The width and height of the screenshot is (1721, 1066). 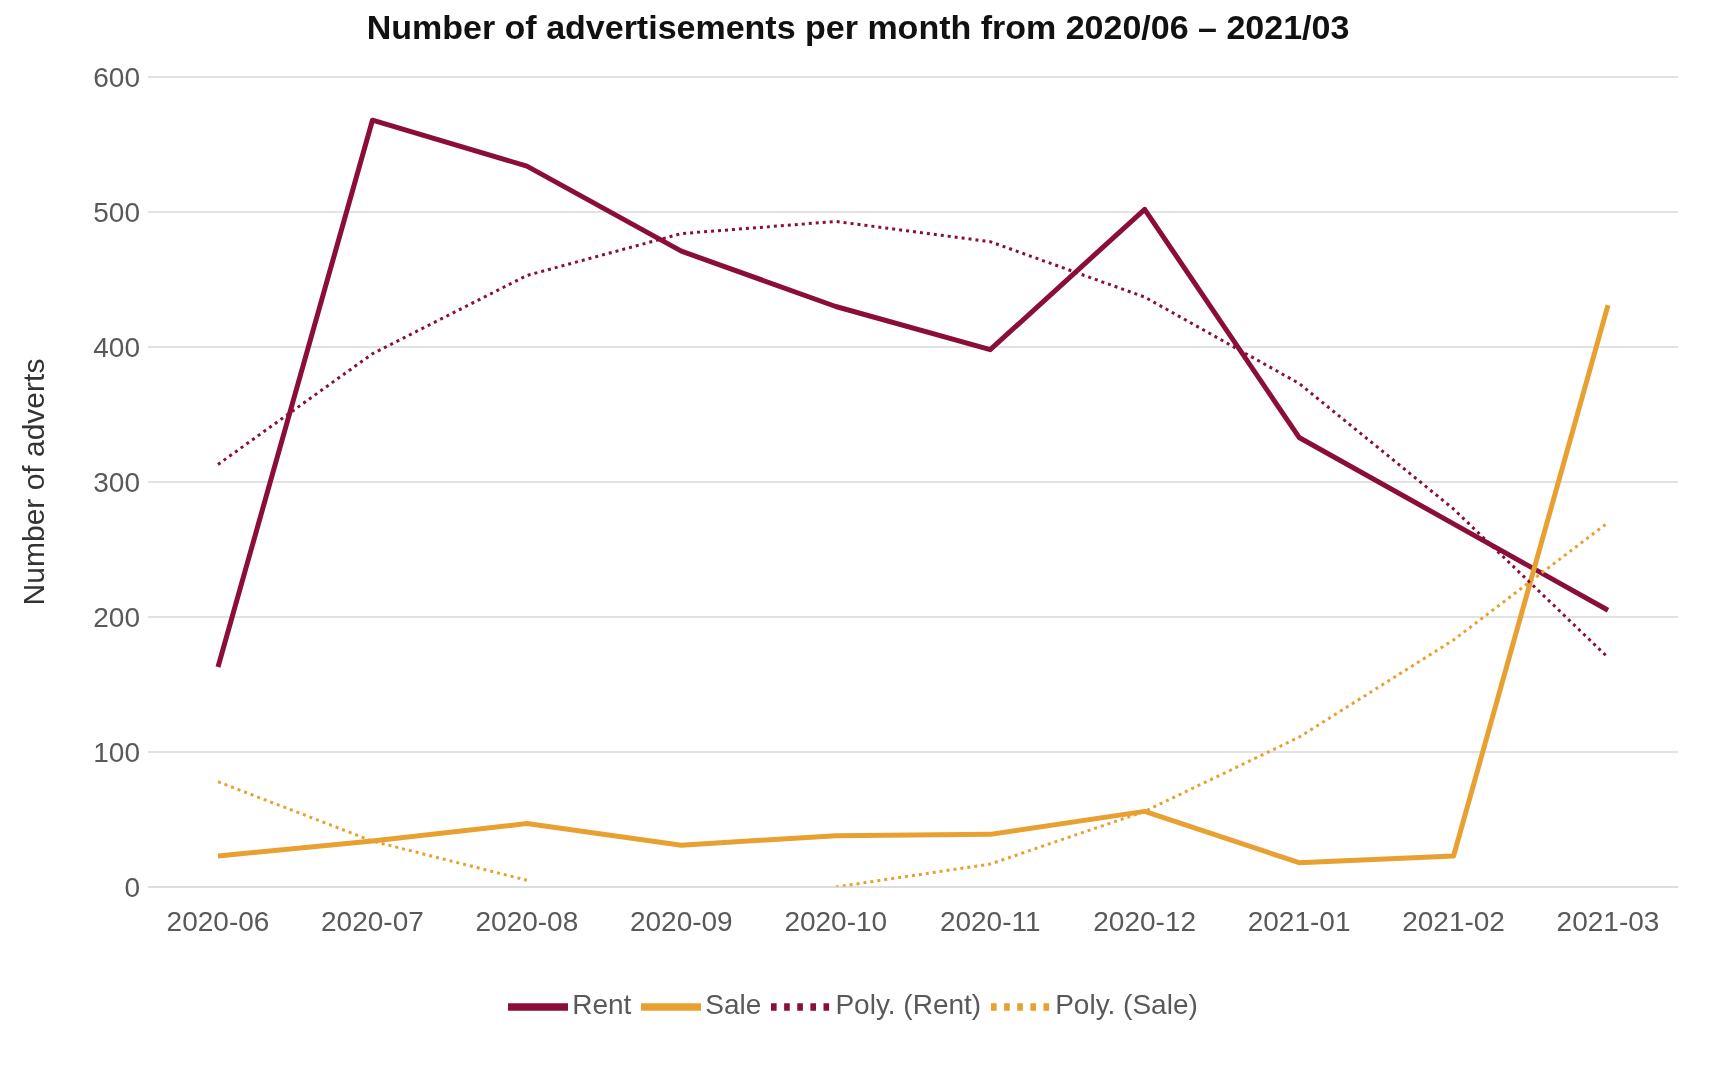 What do you see at coordinates (602, 1005) in the screenshot?
I see `legend-label: Rent` at bounding box center [602, 1005].